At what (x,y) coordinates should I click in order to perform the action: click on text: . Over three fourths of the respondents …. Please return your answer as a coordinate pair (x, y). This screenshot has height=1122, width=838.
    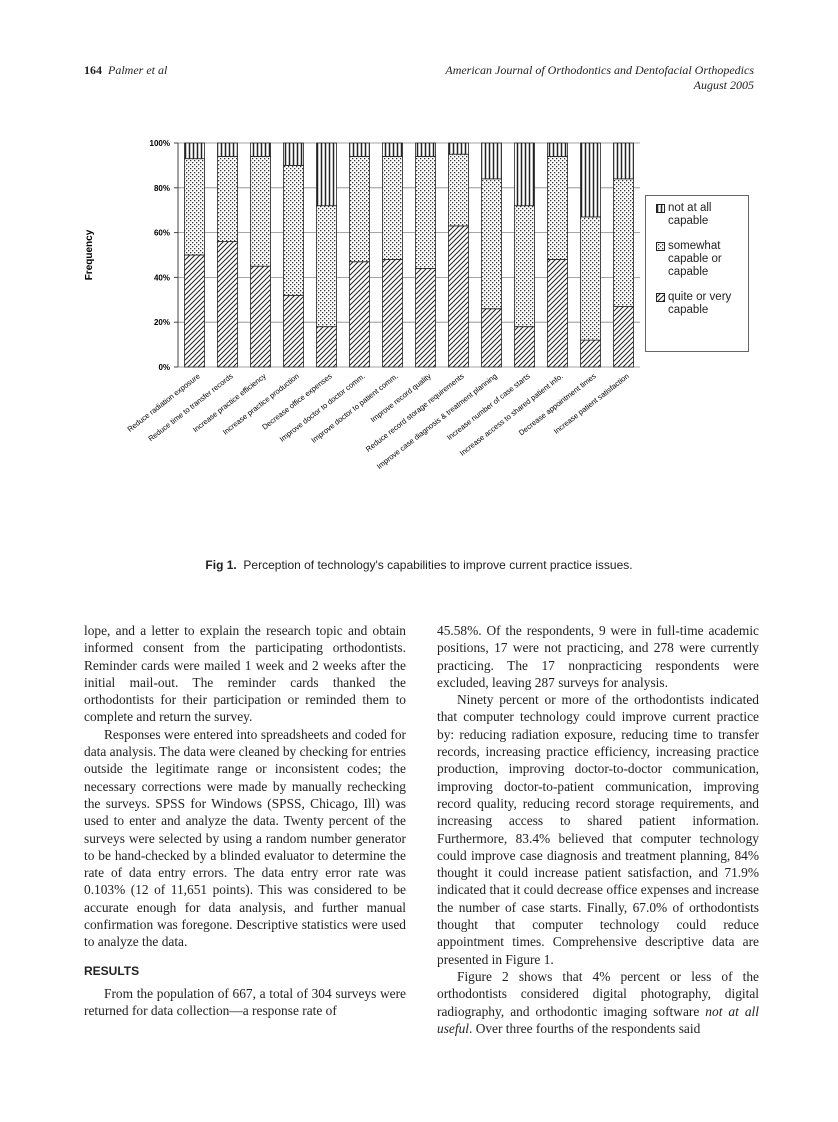
    Looking at the image, I should click on (585, 1028).